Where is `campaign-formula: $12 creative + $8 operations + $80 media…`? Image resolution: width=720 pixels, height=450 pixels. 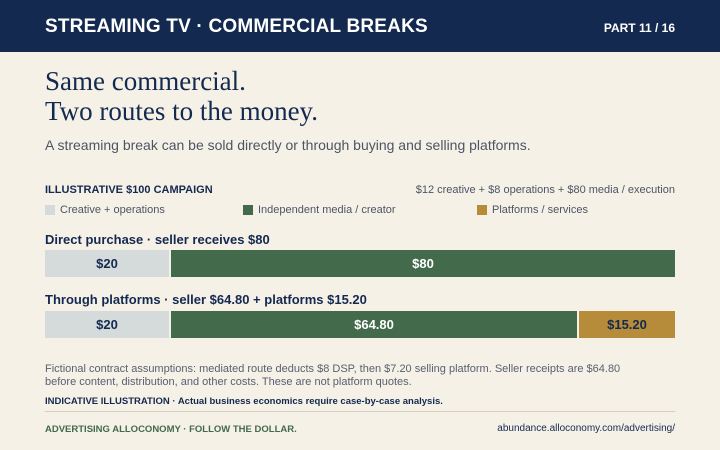 campaign-formula: $12 creative + $8 operations + $80 media… is located at coordinates (545, 190).